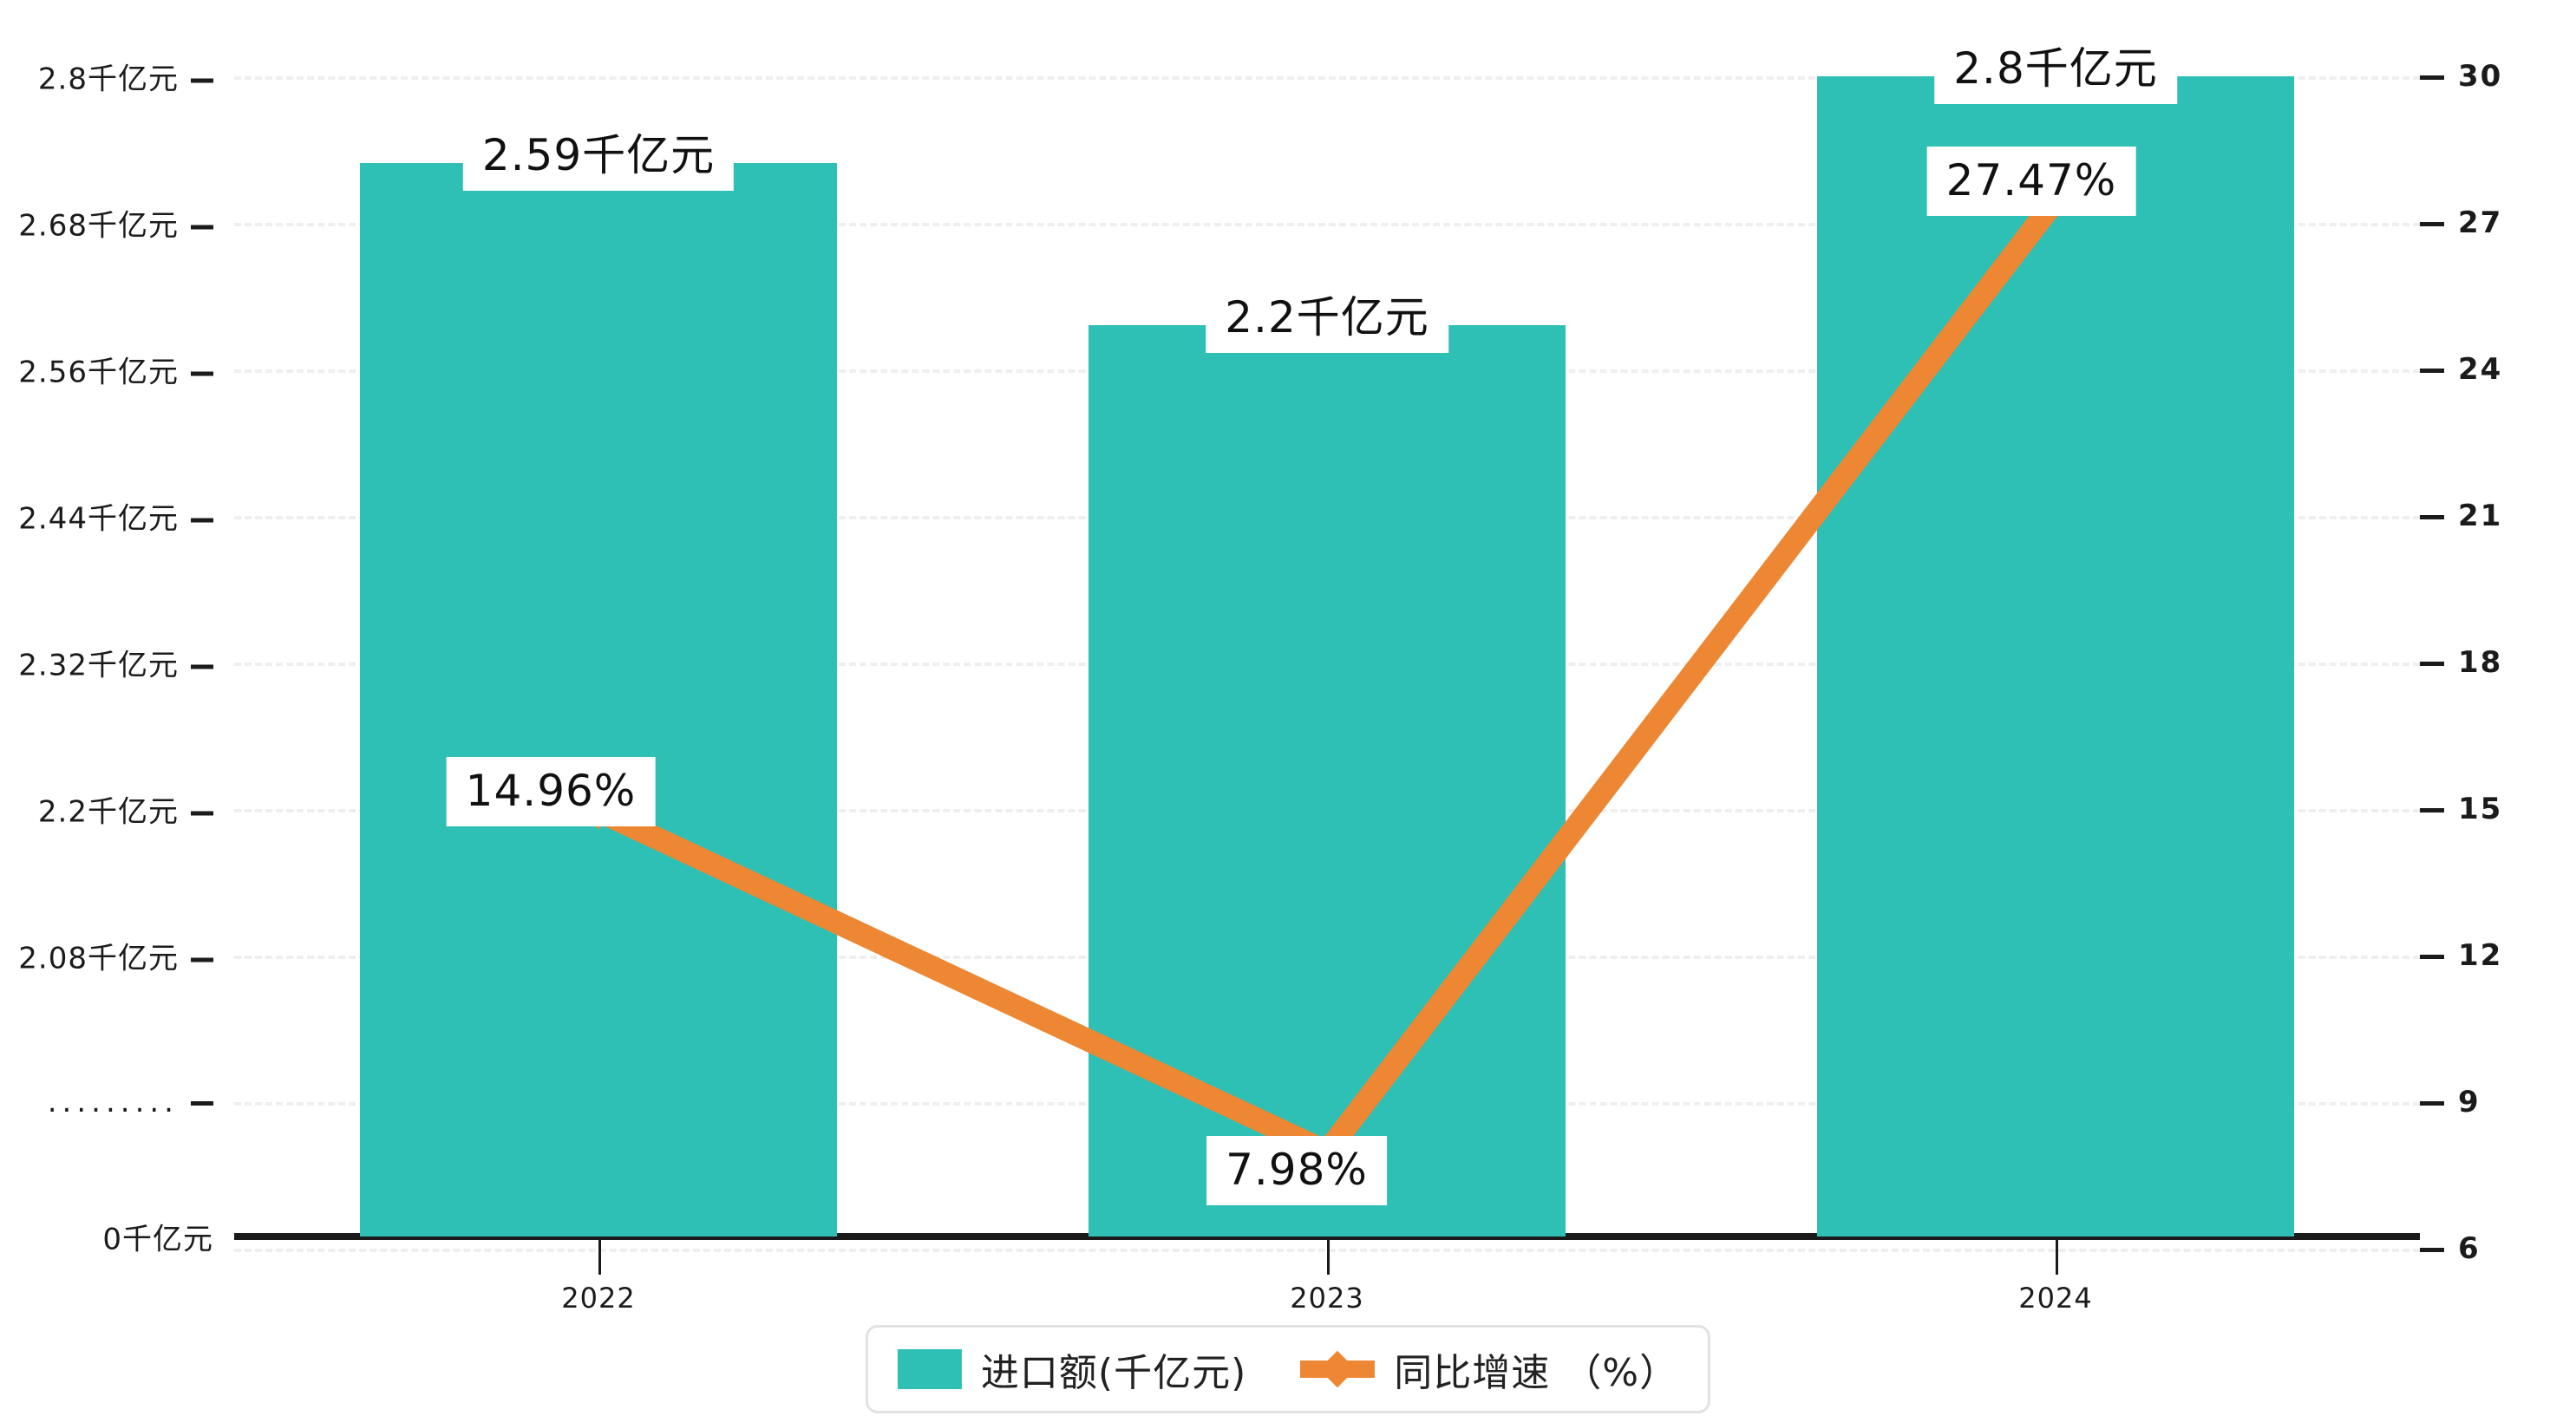 The height and width of the screenshot is (1416, 2576). I want to click on legend: 进口额(千亿元) 同比增速 （%）, so click(1288, 1369).